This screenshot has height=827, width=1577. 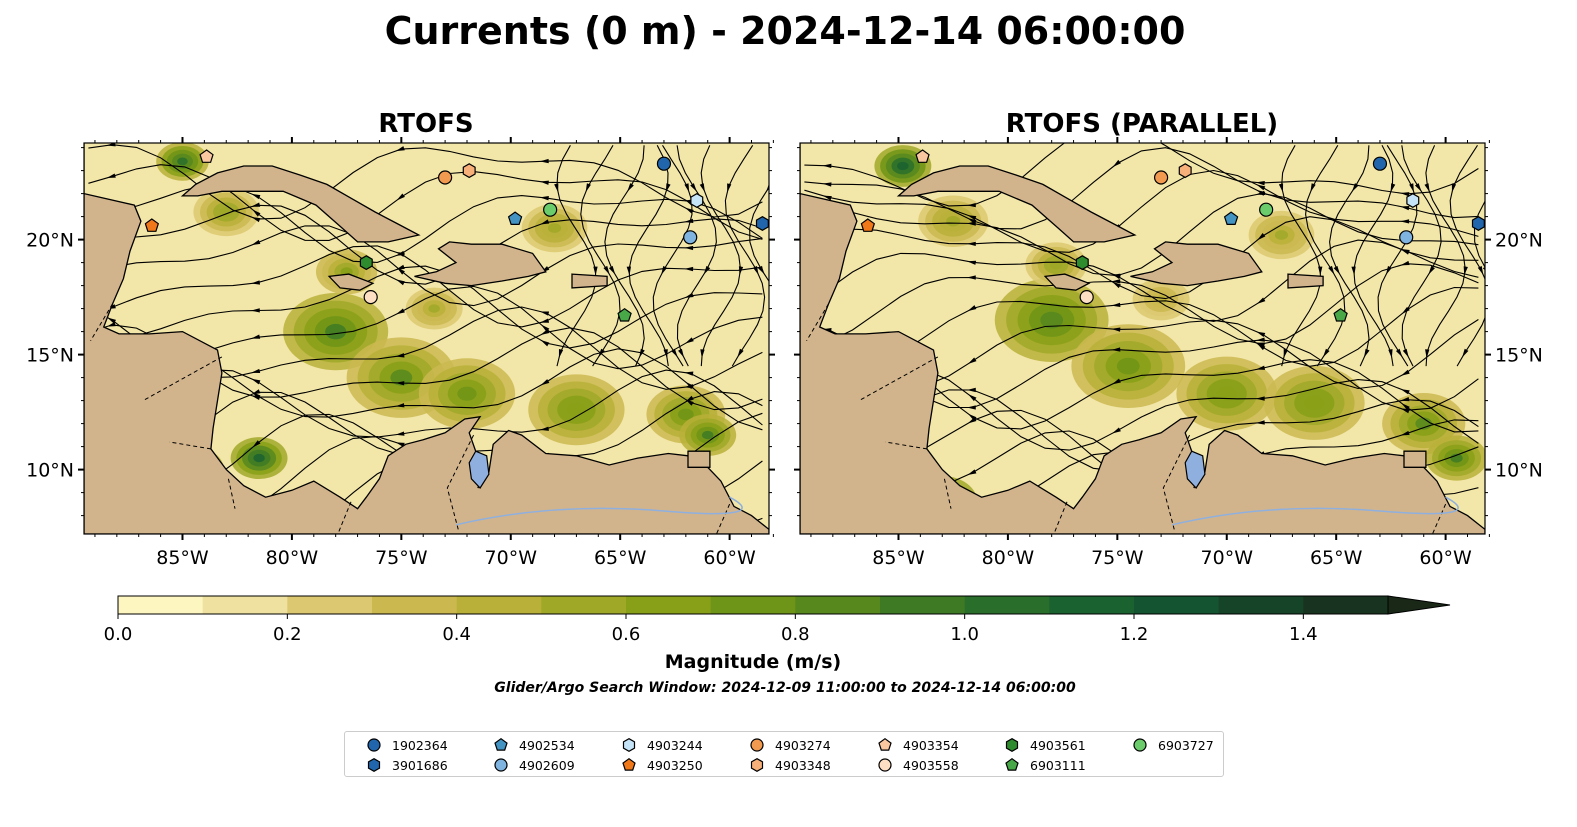 I want to click on lon-tick-label: 75°W, so click(x=1117, y=558).